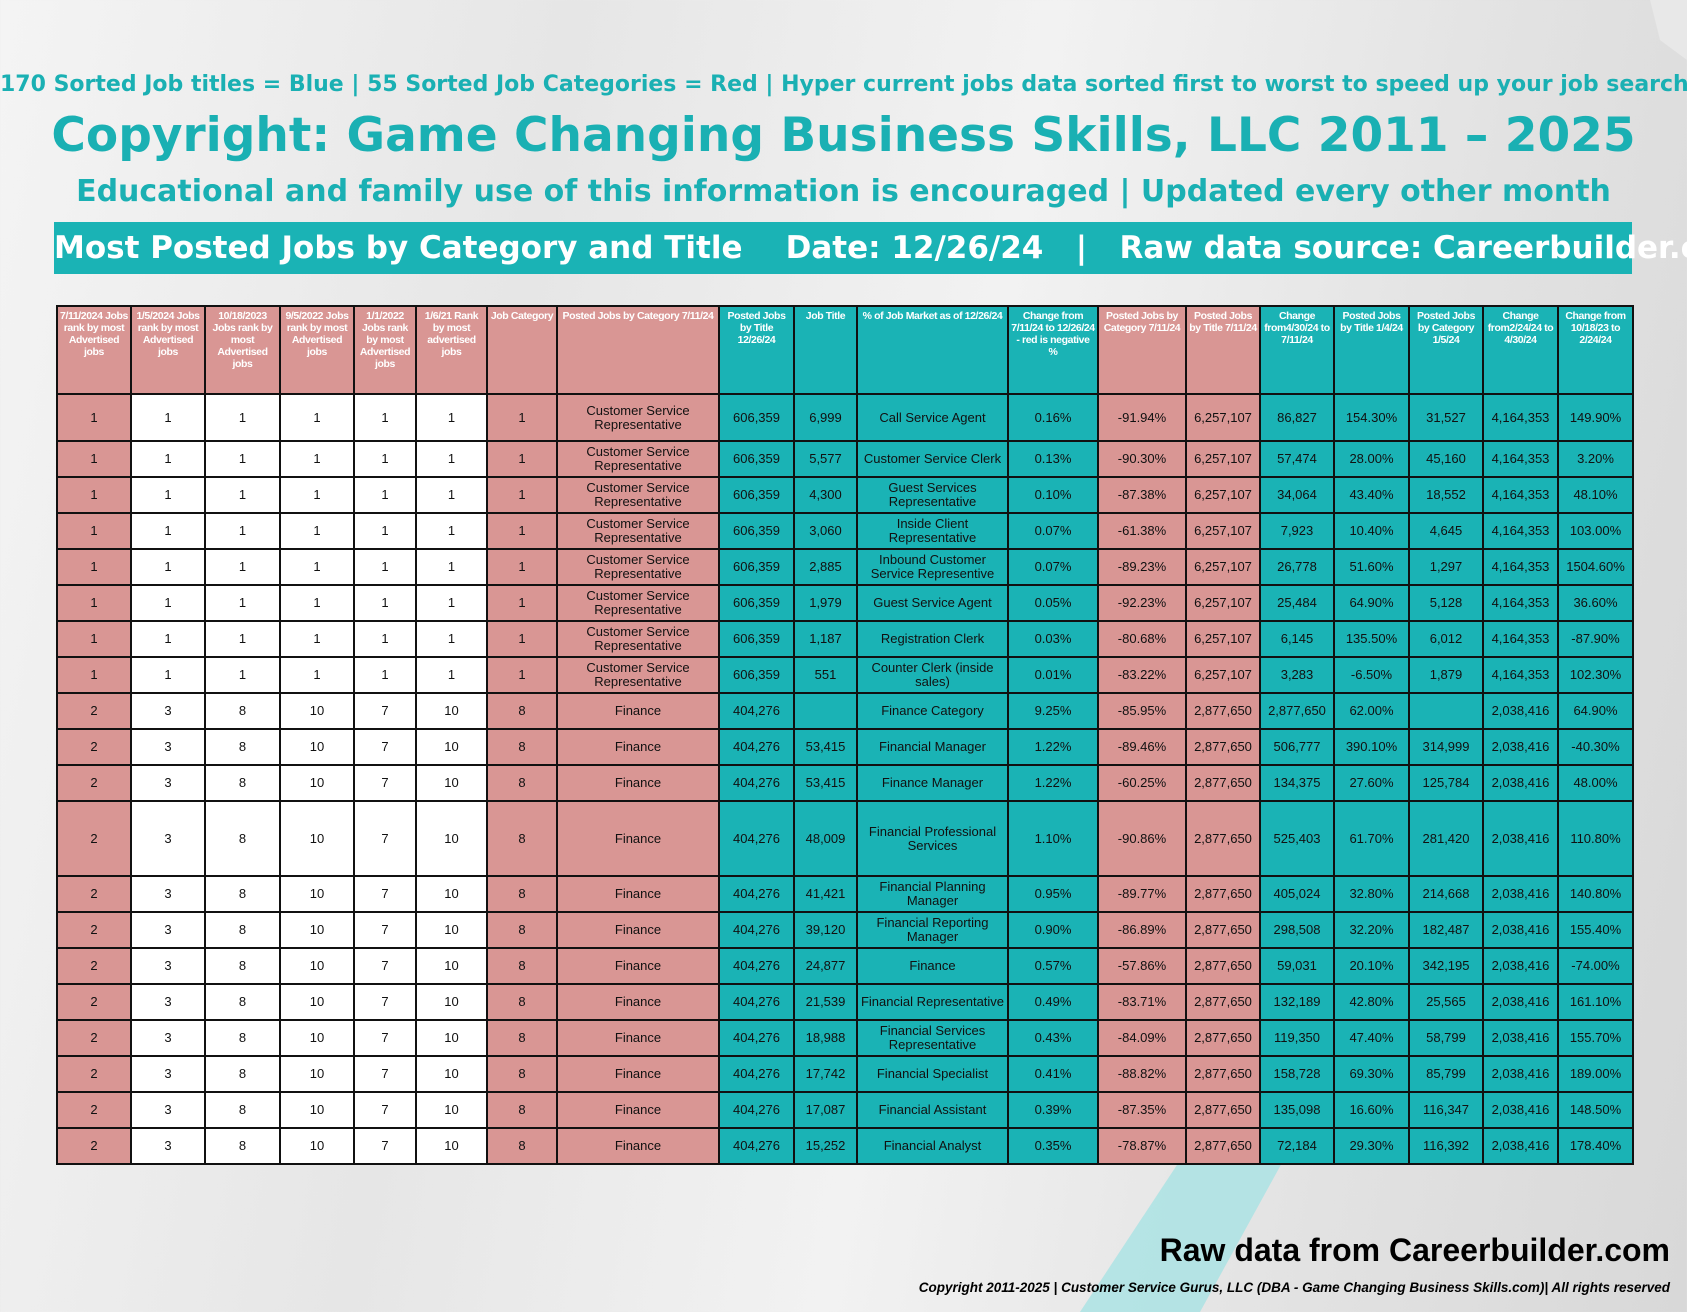 This screenshot has height=1312, width=1687. Describe the element at coordinates (522, 350) in the screenshot. I see `column-header: Job Category` at that location.